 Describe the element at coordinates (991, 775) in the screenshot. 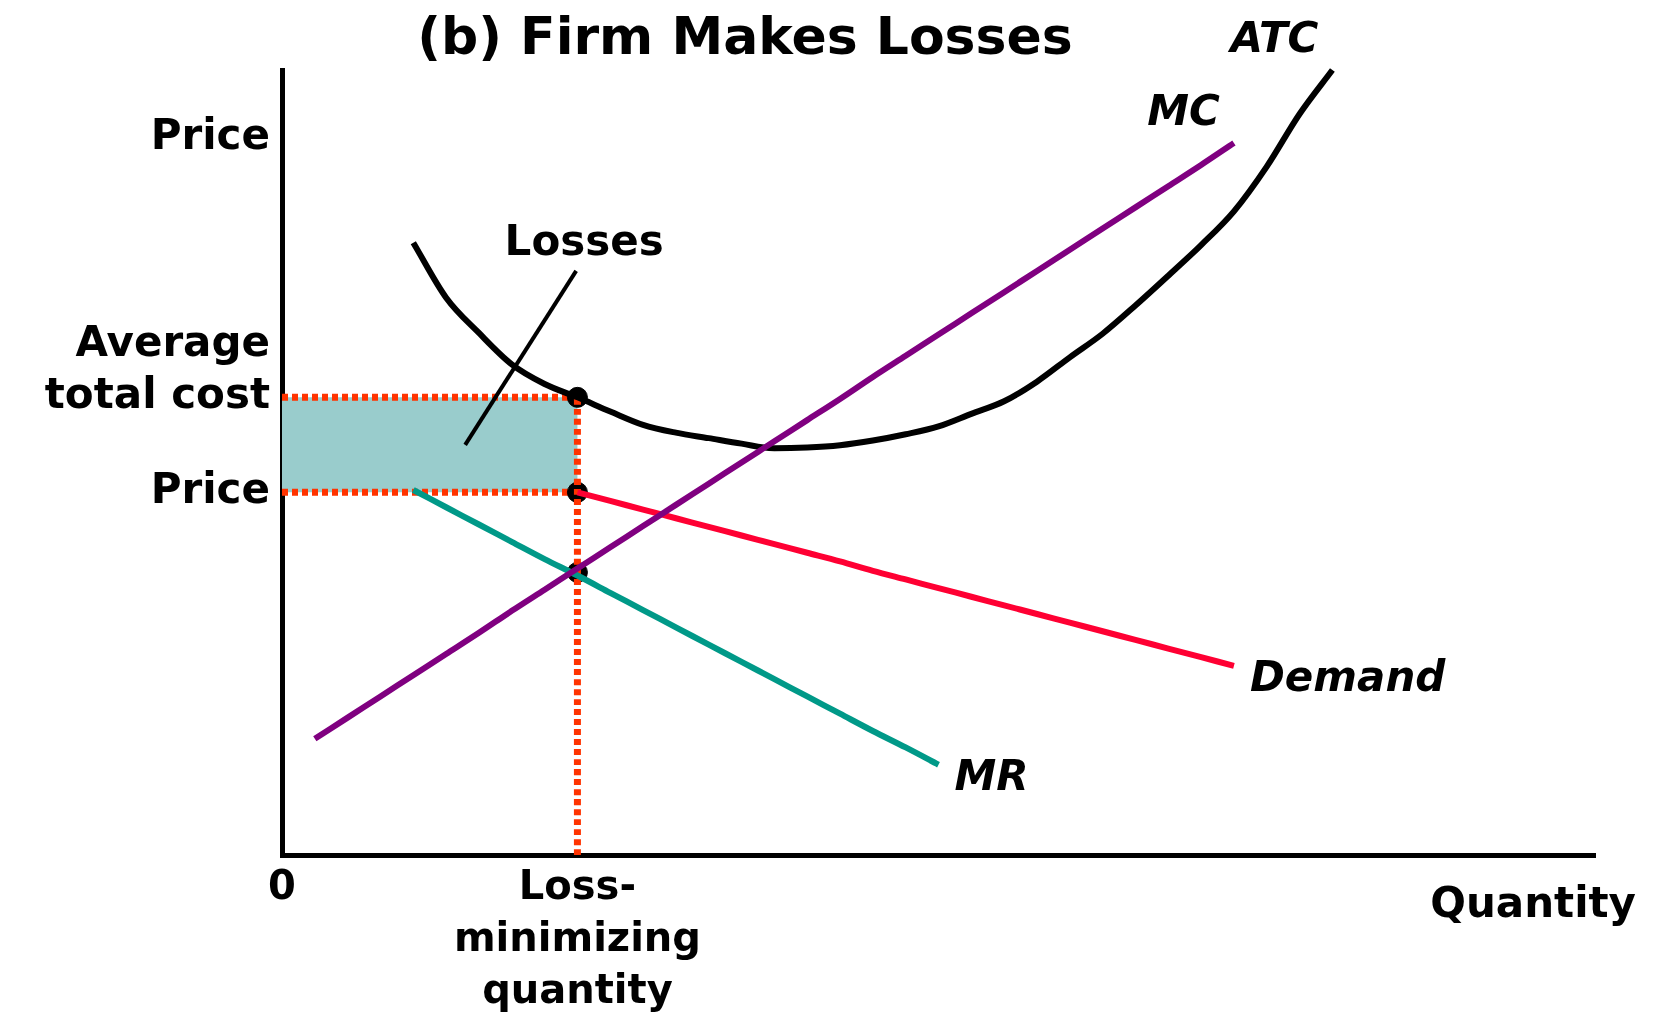

I see `series-label: MR` at that location.